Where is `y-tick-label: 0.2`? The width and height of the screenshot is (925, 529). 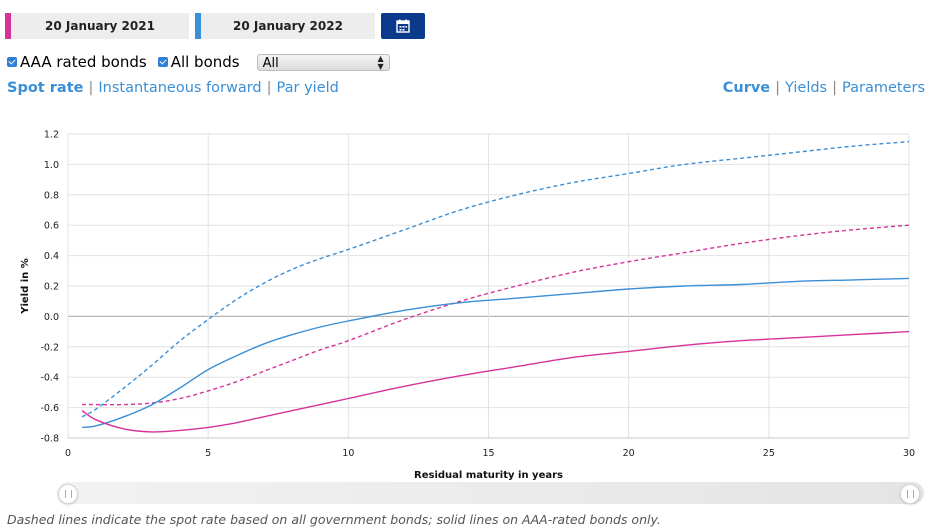
y-tick-label: 0.2 is located at coordinates (51, 287).